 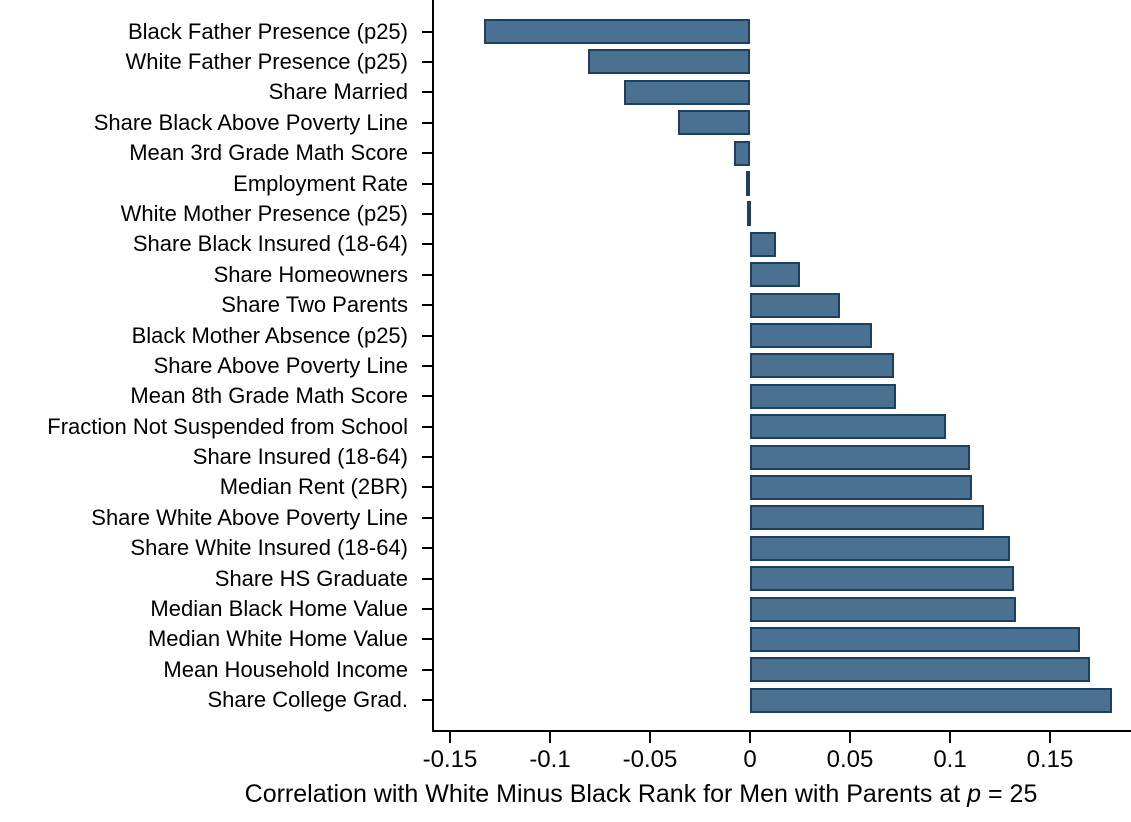 I want to click on category-label: Share Married, so click(x=338, y=92).